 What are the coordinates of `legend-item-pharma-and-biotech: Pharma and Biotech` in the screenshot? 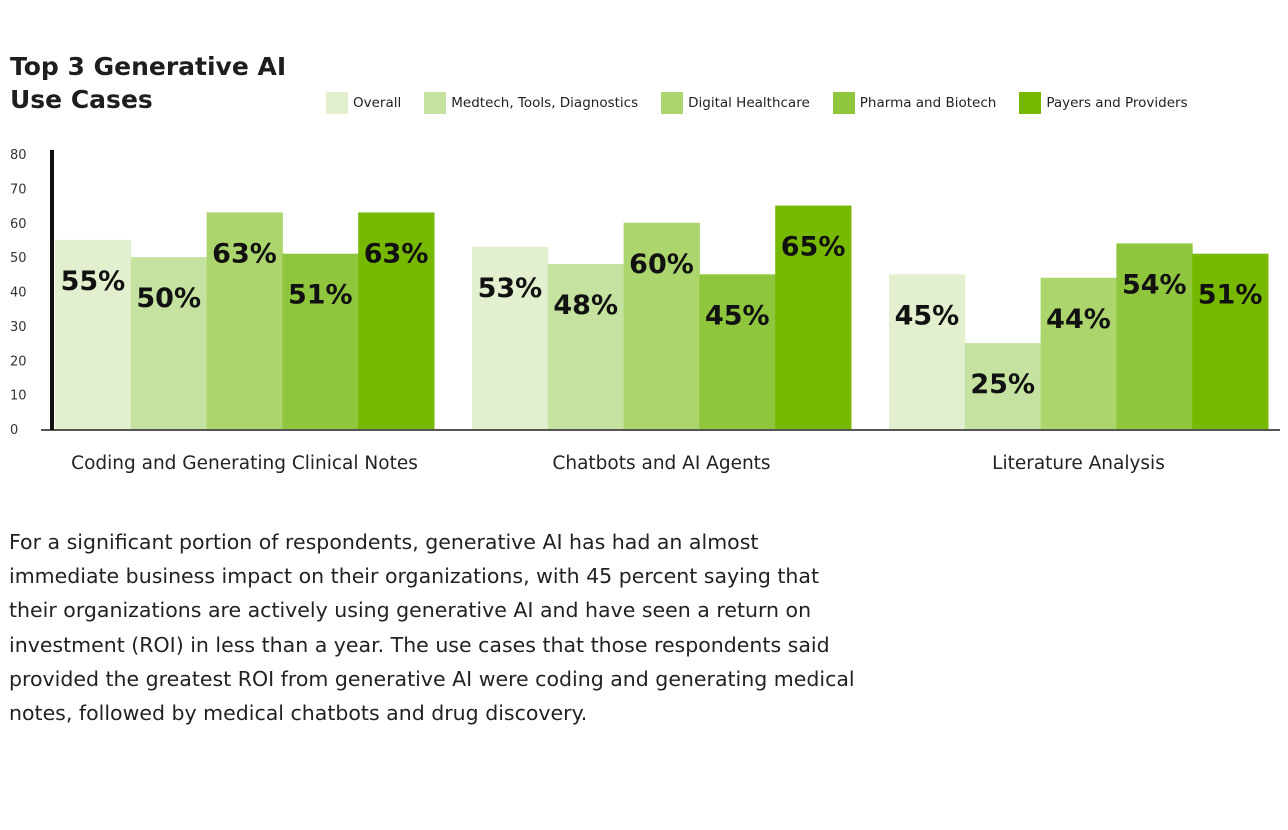 It's located at (914, 103).